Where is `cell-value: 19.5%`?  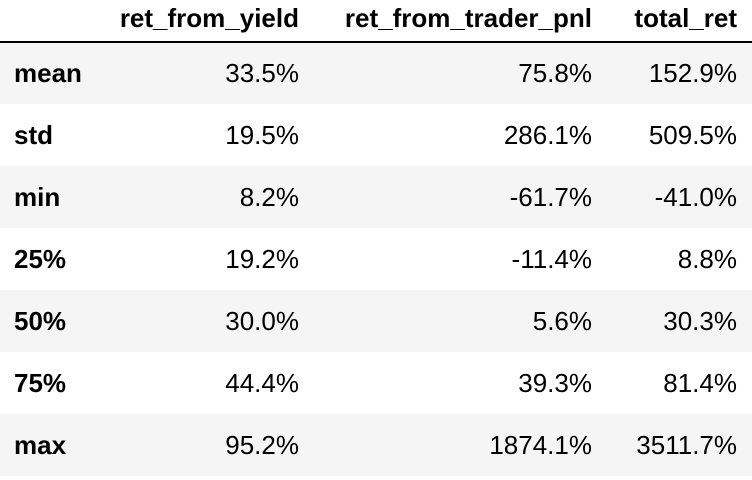
cell-value: 19.5% is located at coordinates (262, 134).